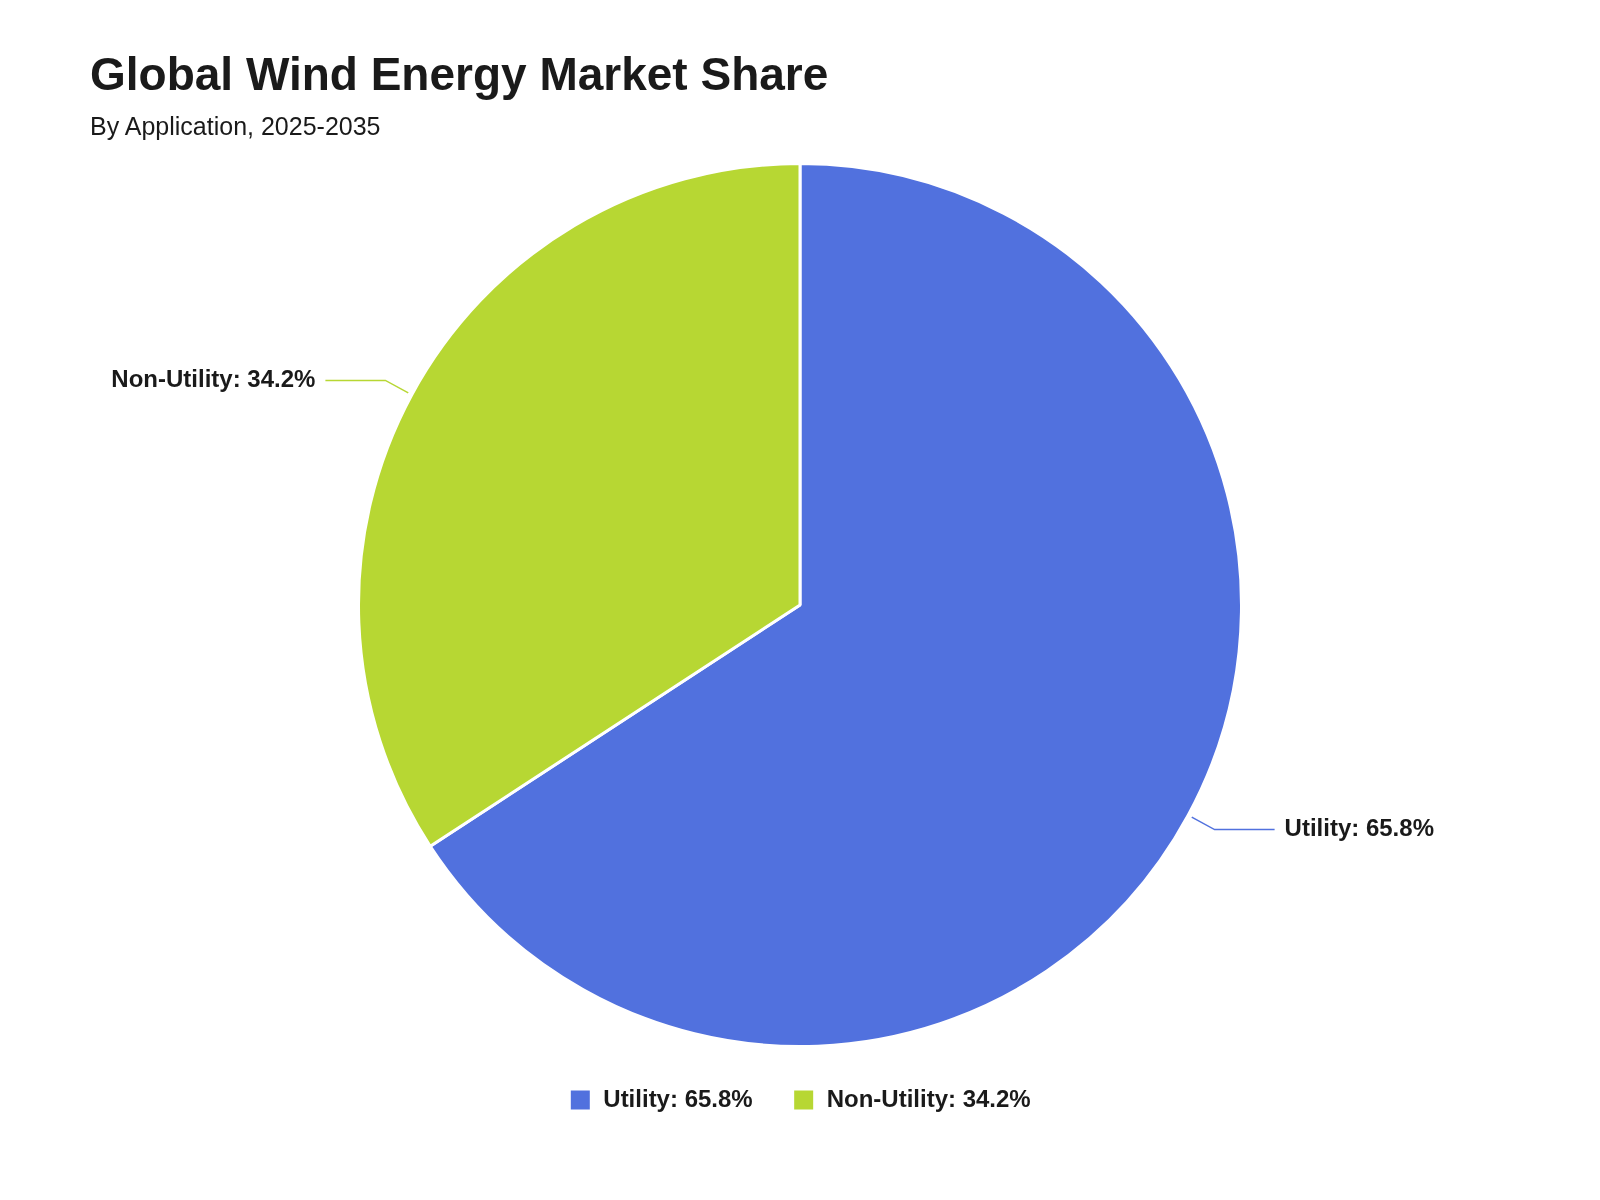 The width and height of the screenshot is (1600, 1200). What do you see at coordinates (459, 74) in the screenshot?
I see `chart-title: Global Wind Energy Market Share` at bounding box center [459, 74].